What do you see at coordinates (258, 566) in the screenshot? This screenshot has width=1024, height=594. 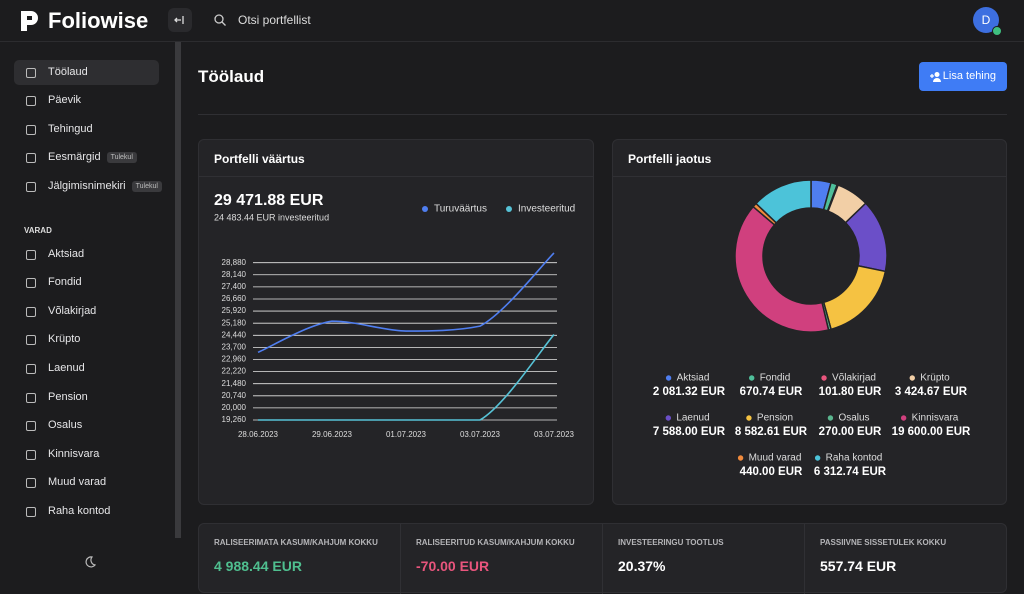 I see `stat-value: 4 988.44 EUR` at bounding box center [258, 566].